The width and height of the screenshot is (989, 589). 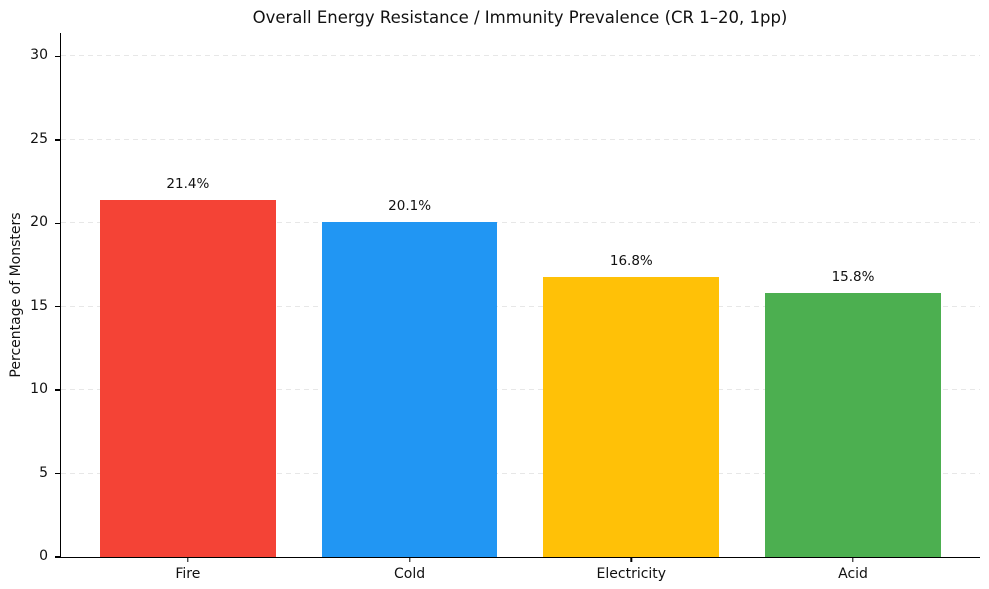 What do you see at coordinates (16, 295) in the screenshot?
I see `y-axis-label: Percentage of Monsters` at bounding box center [16, 295].